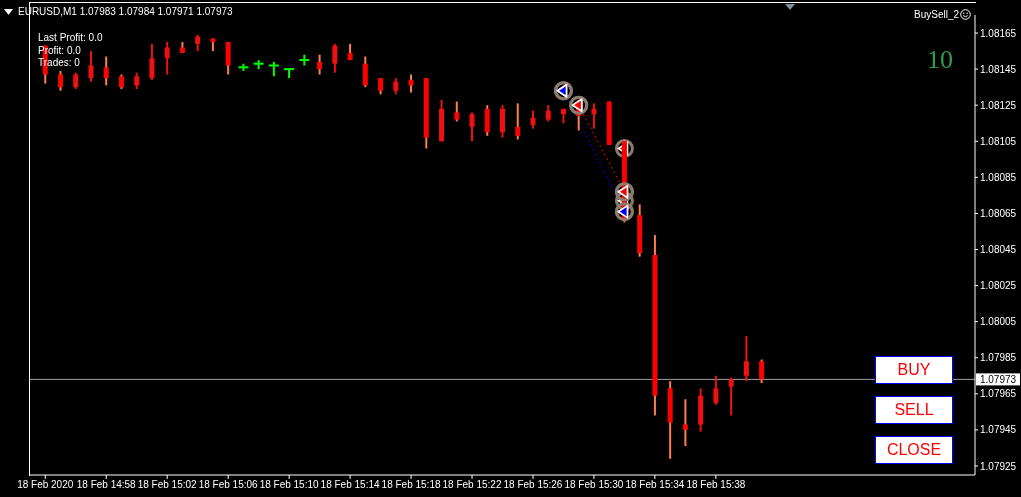 This screenshot has height=497, width=1021. I want to click on annotation: CLOSE, so click(914, 450).